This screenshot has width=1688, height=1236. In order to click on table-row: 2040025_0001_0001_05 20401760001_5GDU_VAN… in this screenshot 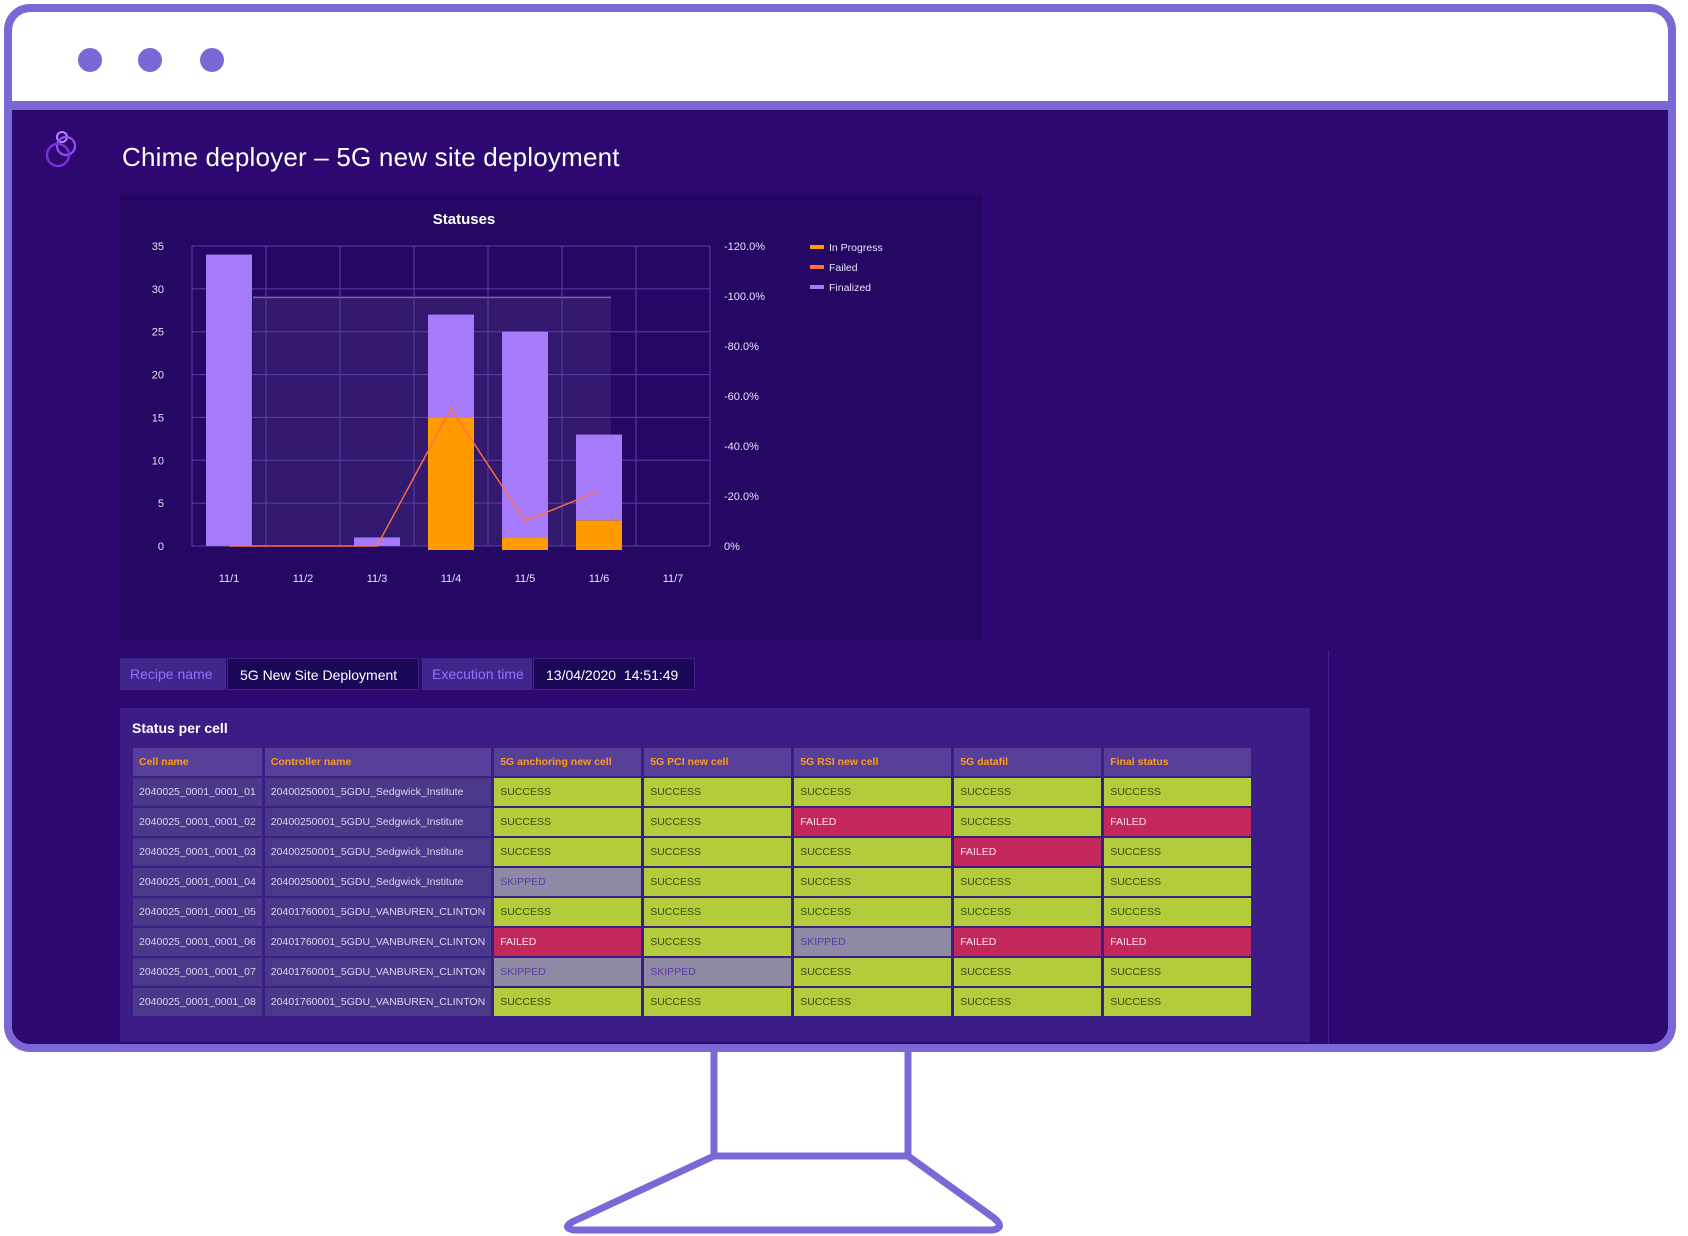, I will do `click(692, 912)`.